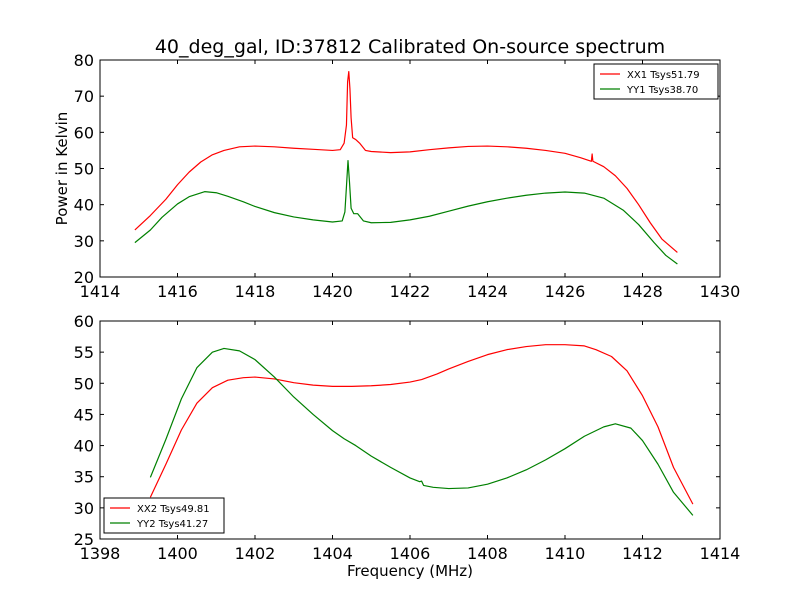  I want to click on panel2-x-tick-label: 1400, so click(177, 553).